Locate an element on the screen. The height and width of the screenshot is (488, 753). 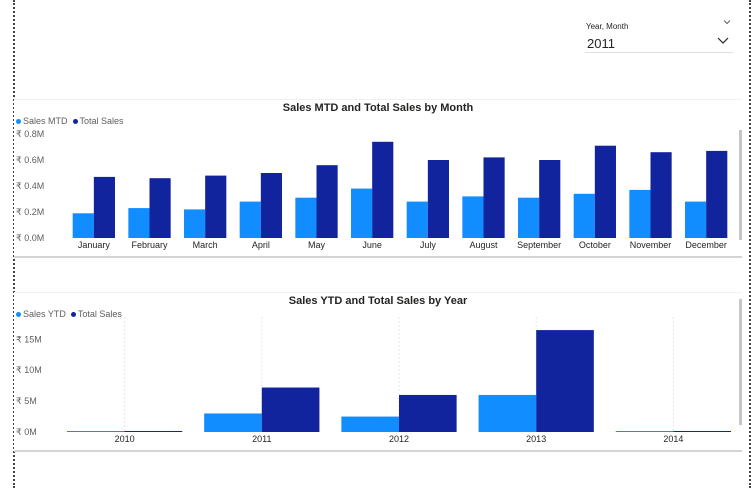
year-month-slicer: Year, Month 2011 is located at coordinates (660, 36).